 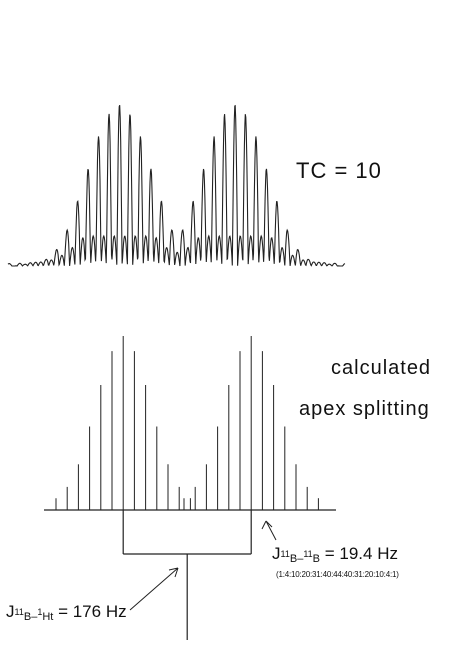 What do you see at coordinates (34, 617) in the screenshot?
I see `coupling-bh-dash: –` at bounding box center [34, 617].